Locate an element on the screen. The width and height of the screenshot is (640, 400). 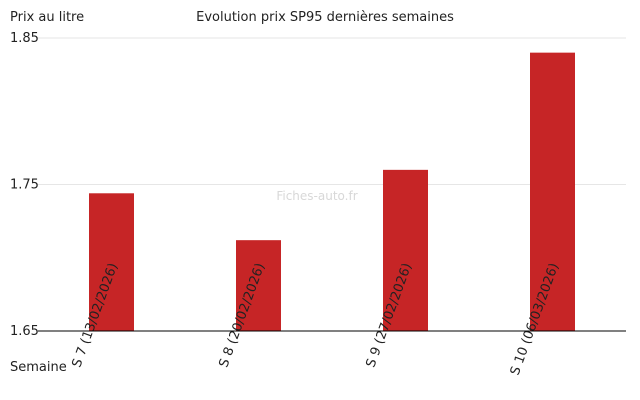
x-axis-label: Semaine is located at coordinates (38, 367).